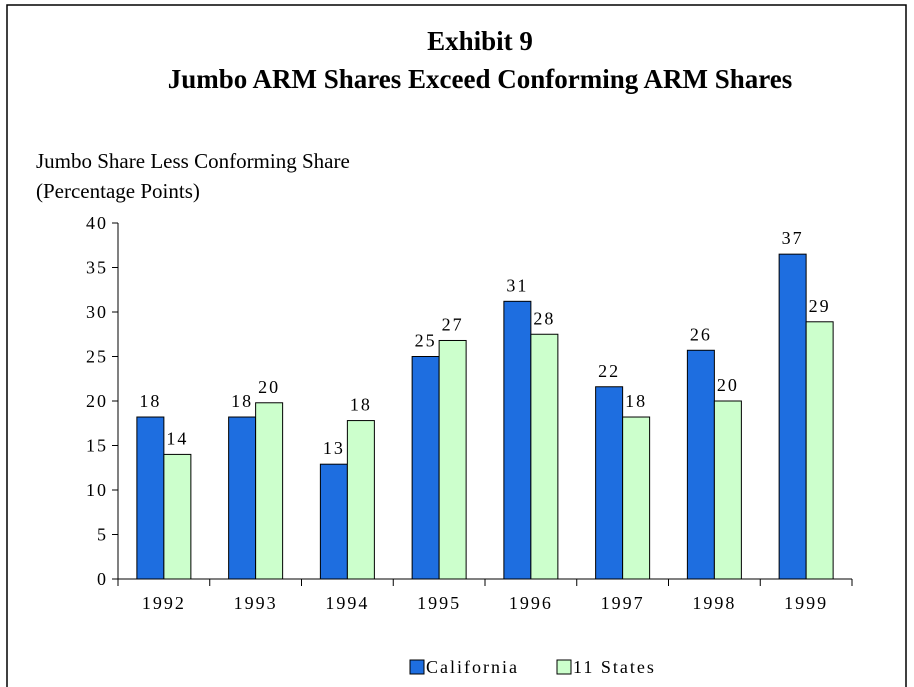 The height and width of the screenshot is (687, 914). I want to click on y-tick-label: 0, so click(102, 579).